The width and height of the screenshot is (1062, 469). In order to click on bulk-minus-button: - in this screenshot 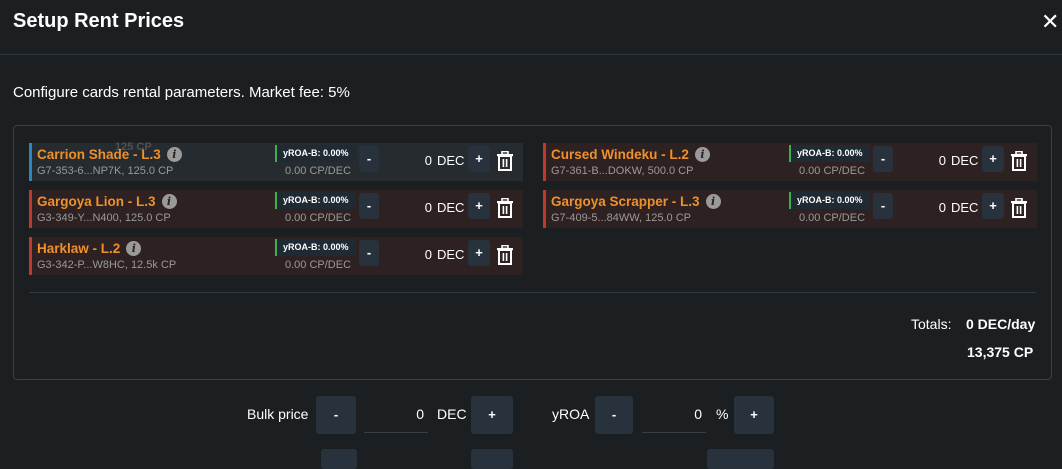, I will do `click(336, 415)`.